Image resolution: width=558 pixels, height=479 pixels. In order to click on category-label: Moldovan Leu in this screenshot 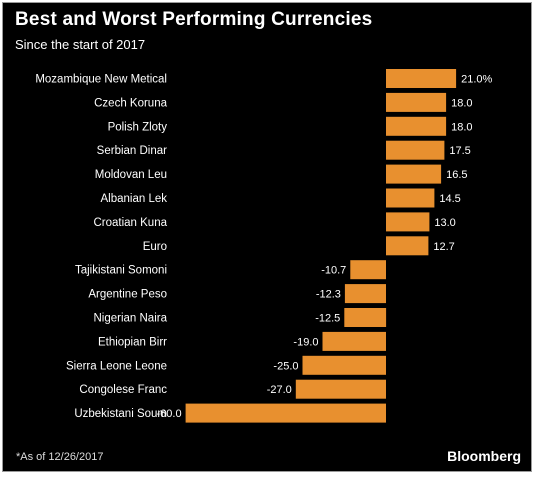, I will do `click(131, 175)`.